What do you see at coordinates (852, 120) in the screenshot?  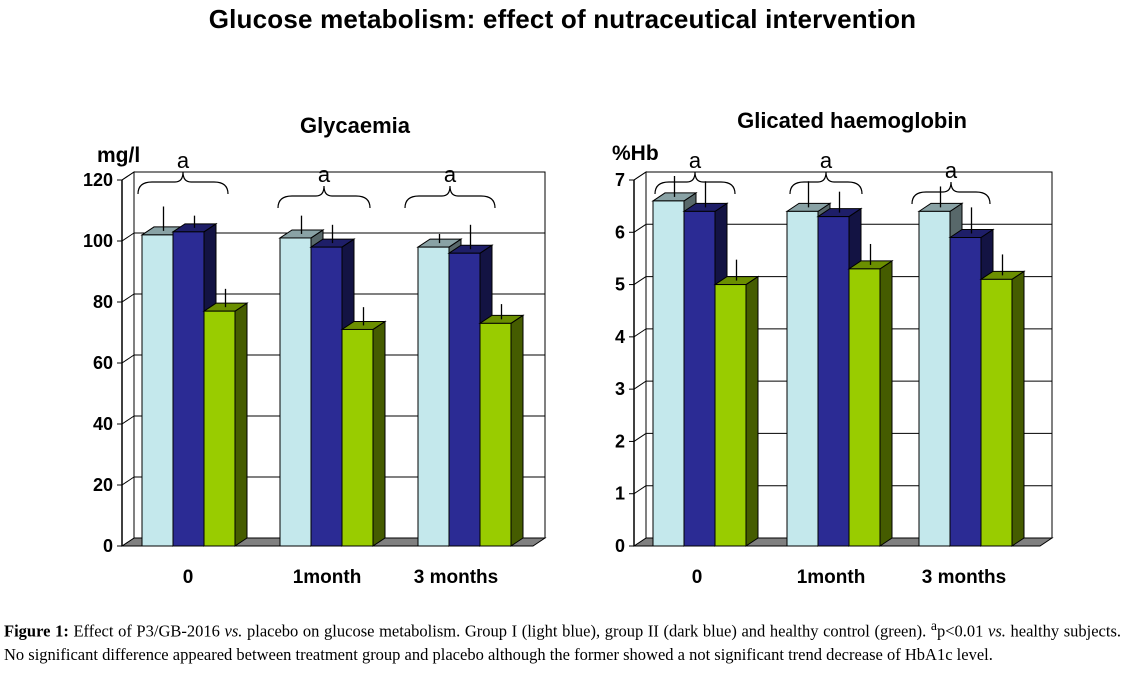 I see `chart-title: Glicated haemoglobin` at bounding box center [852, 120].